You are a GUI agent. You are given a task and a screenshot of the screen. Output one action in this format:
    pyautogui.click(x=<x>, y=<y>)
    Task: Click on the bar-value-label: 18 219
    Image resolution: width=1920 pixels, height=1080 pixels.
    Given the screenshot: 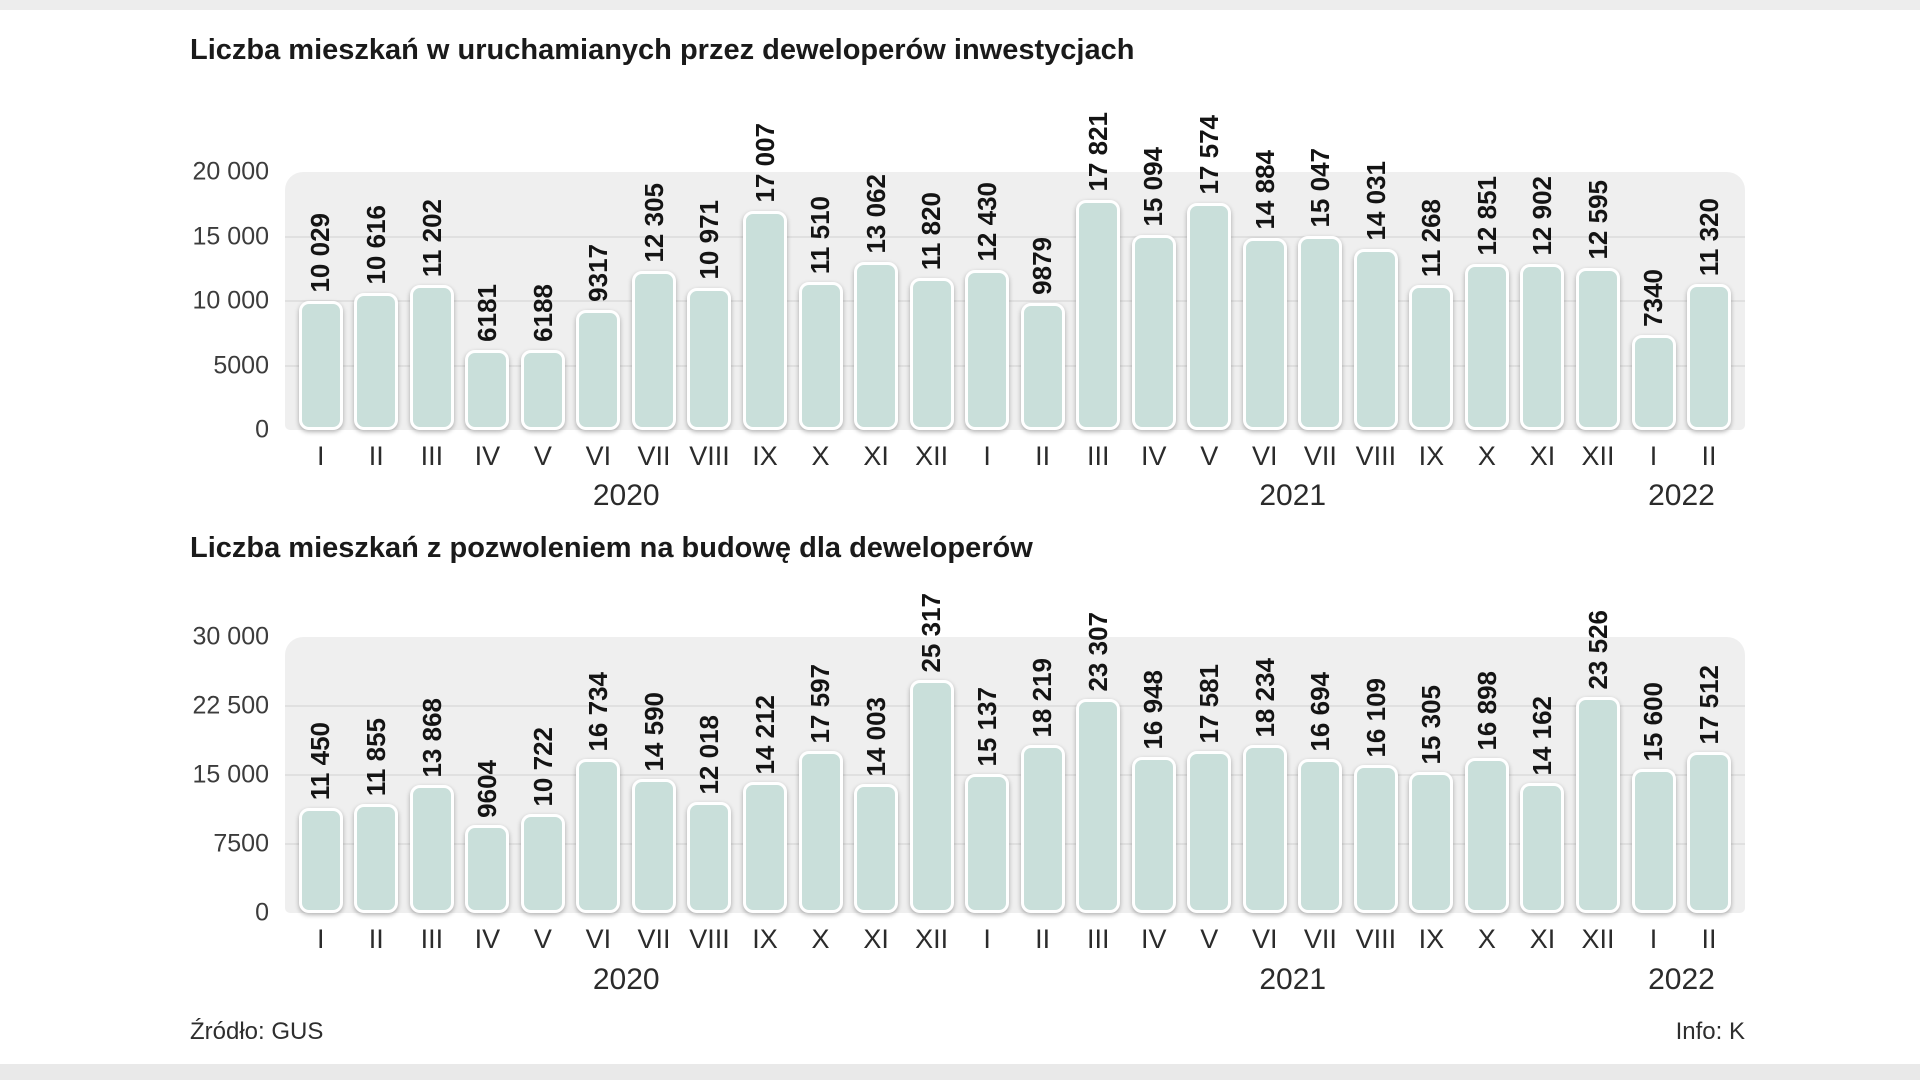 What is the action you would take?
    pyautogui.click(x=1042, y=697)
    